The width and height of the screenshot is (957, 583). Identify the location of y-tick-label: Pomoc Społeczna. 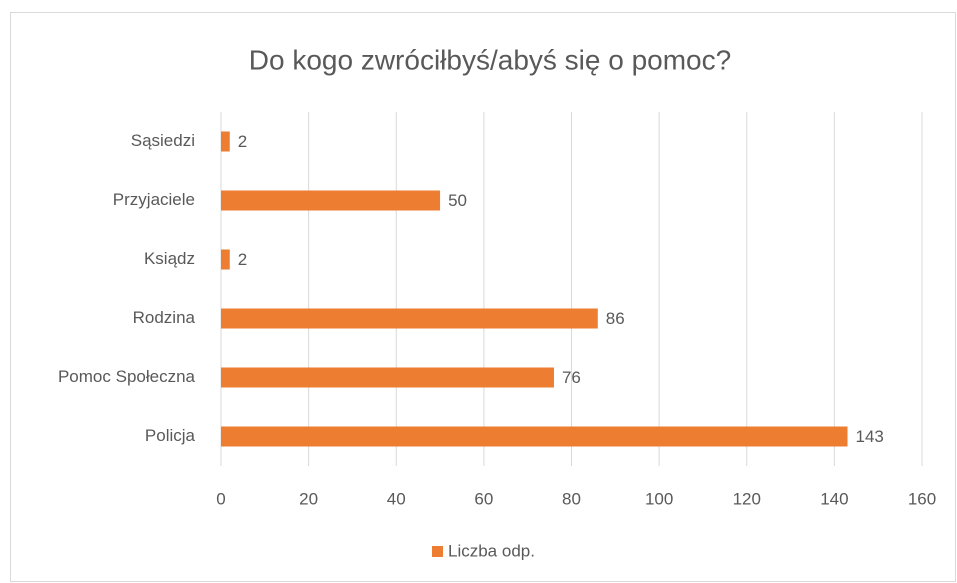
(127, 376).